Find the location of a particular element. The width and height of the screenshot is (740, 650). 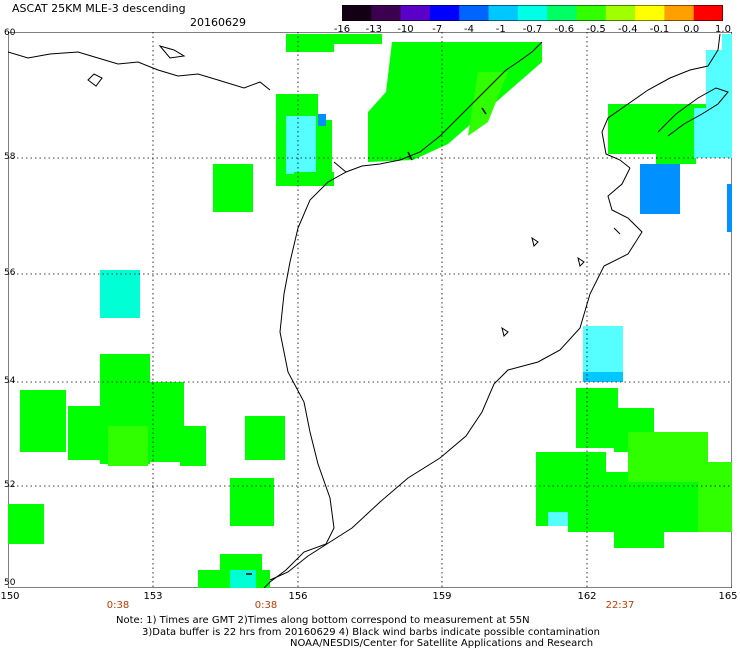

time-label-1: 0:38 is located at coordinates (118, 605).